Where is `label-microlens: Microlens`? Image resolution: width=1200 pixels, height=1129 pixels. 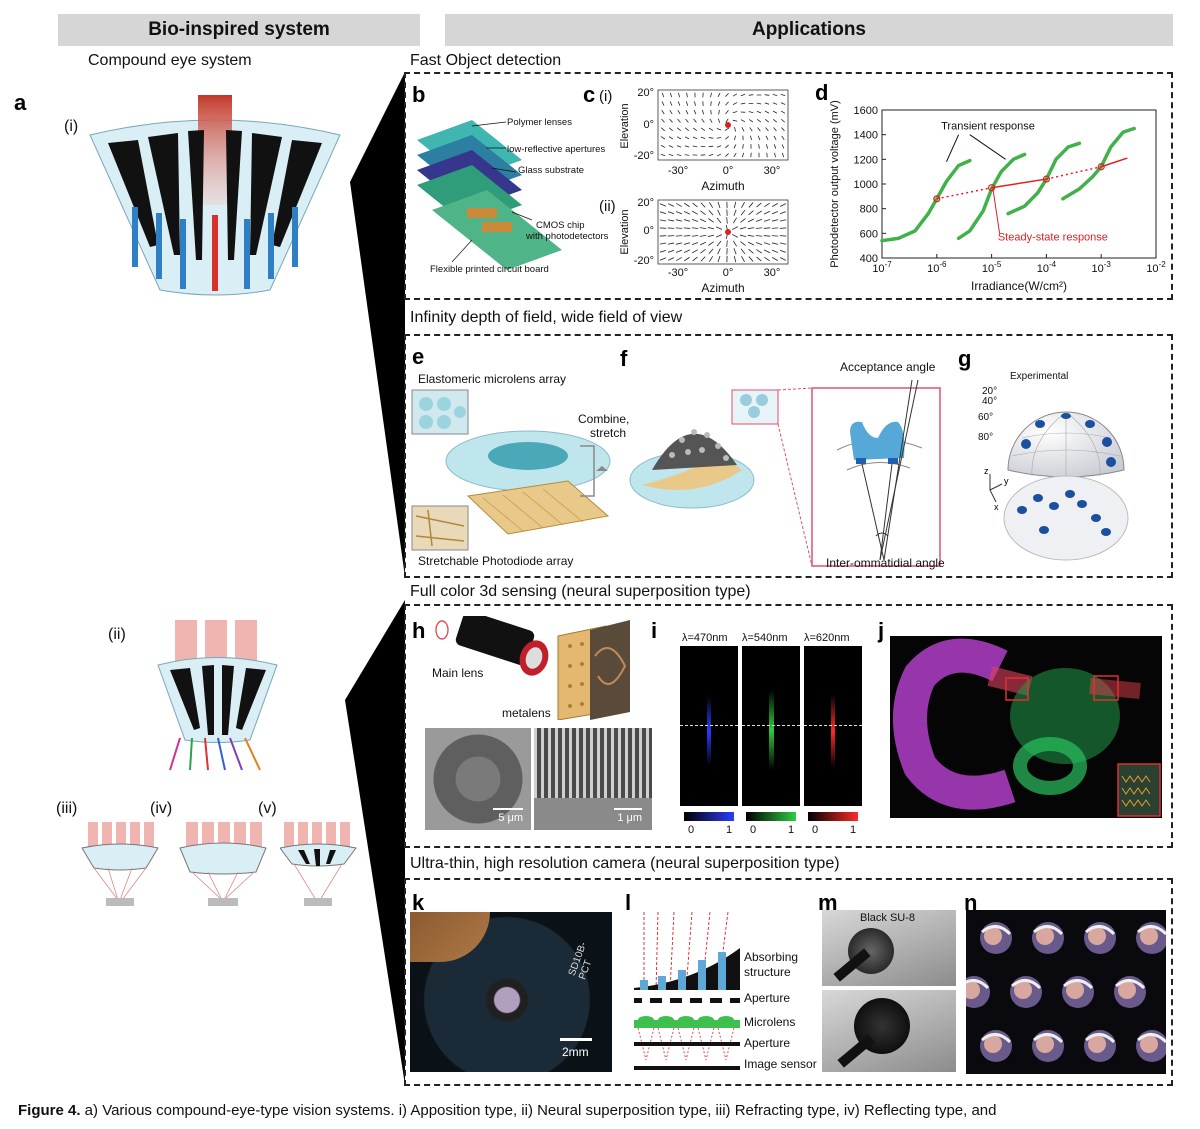 label-microlens: Microlens is located at coordinates (770, 1022).